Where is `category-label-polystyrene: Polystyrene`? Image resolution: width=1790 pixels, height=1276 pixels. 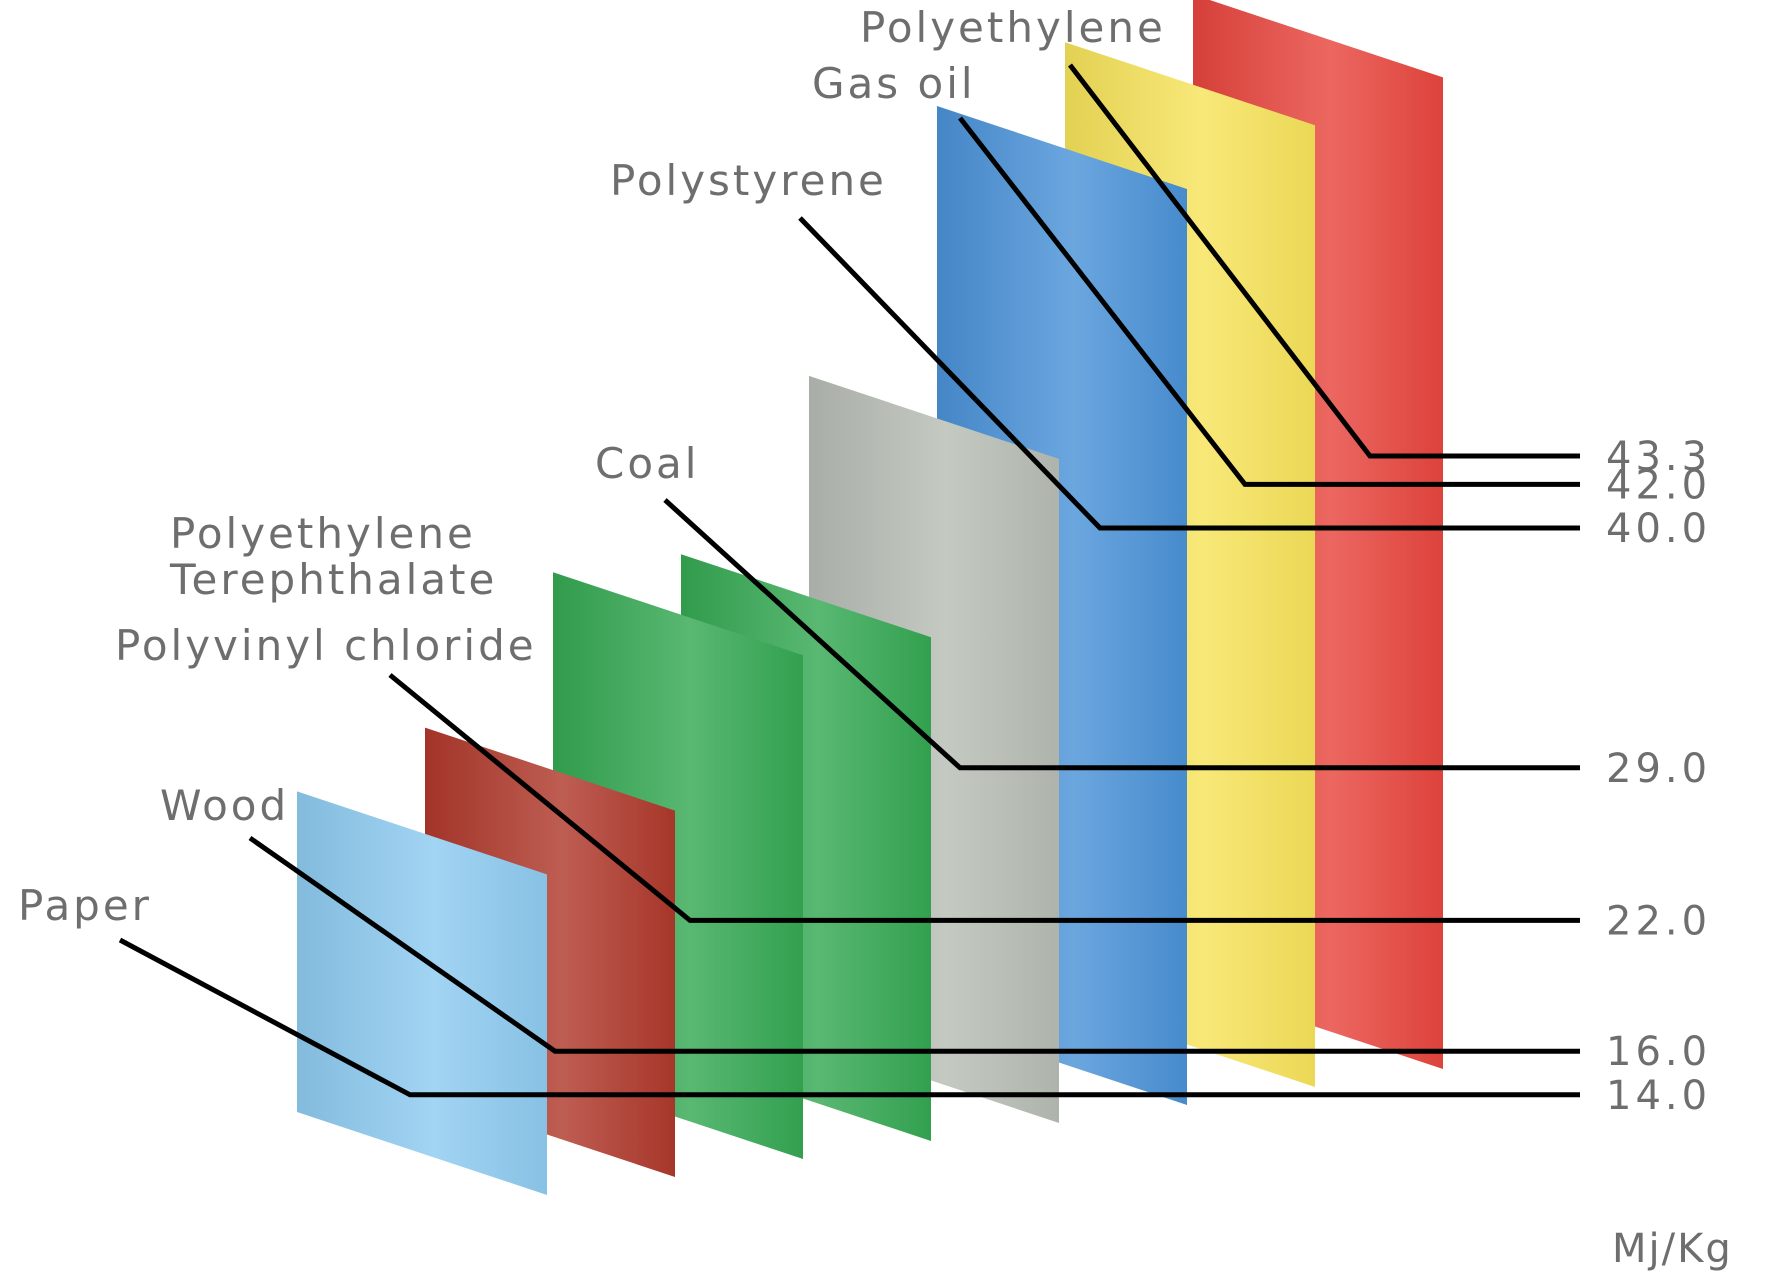 category-label-polystyrene: Polystyrene is located at coordinates (748, 180).